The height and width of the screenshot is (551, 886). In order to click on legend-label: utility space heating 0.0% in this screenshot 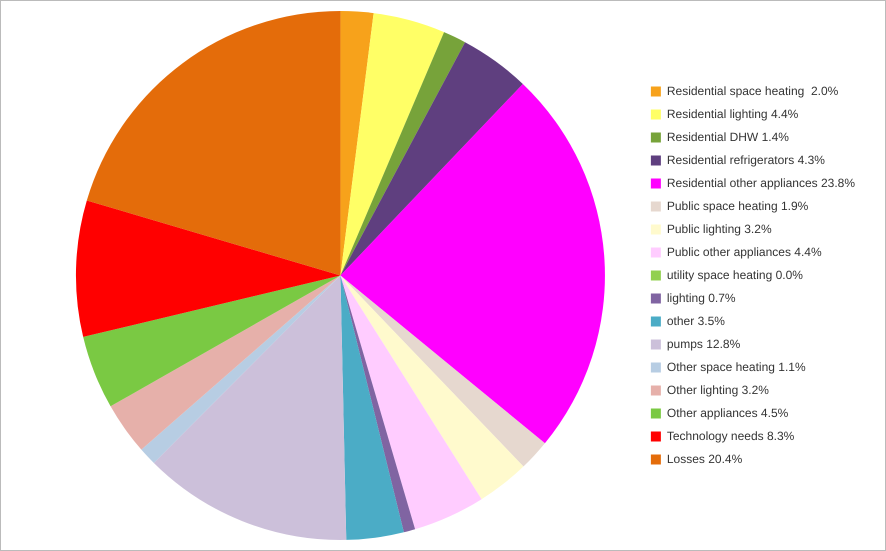, I will do `click(735, 275)`.